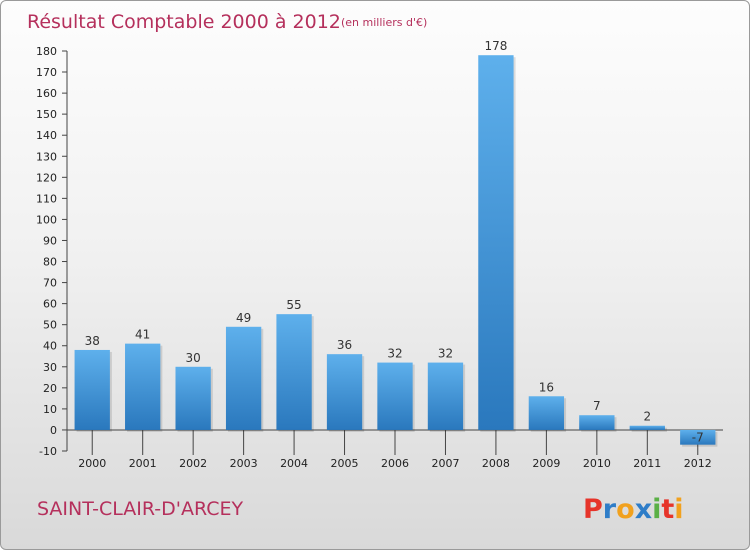  I want to click on value-label-2003: 49, so click(243, 318).